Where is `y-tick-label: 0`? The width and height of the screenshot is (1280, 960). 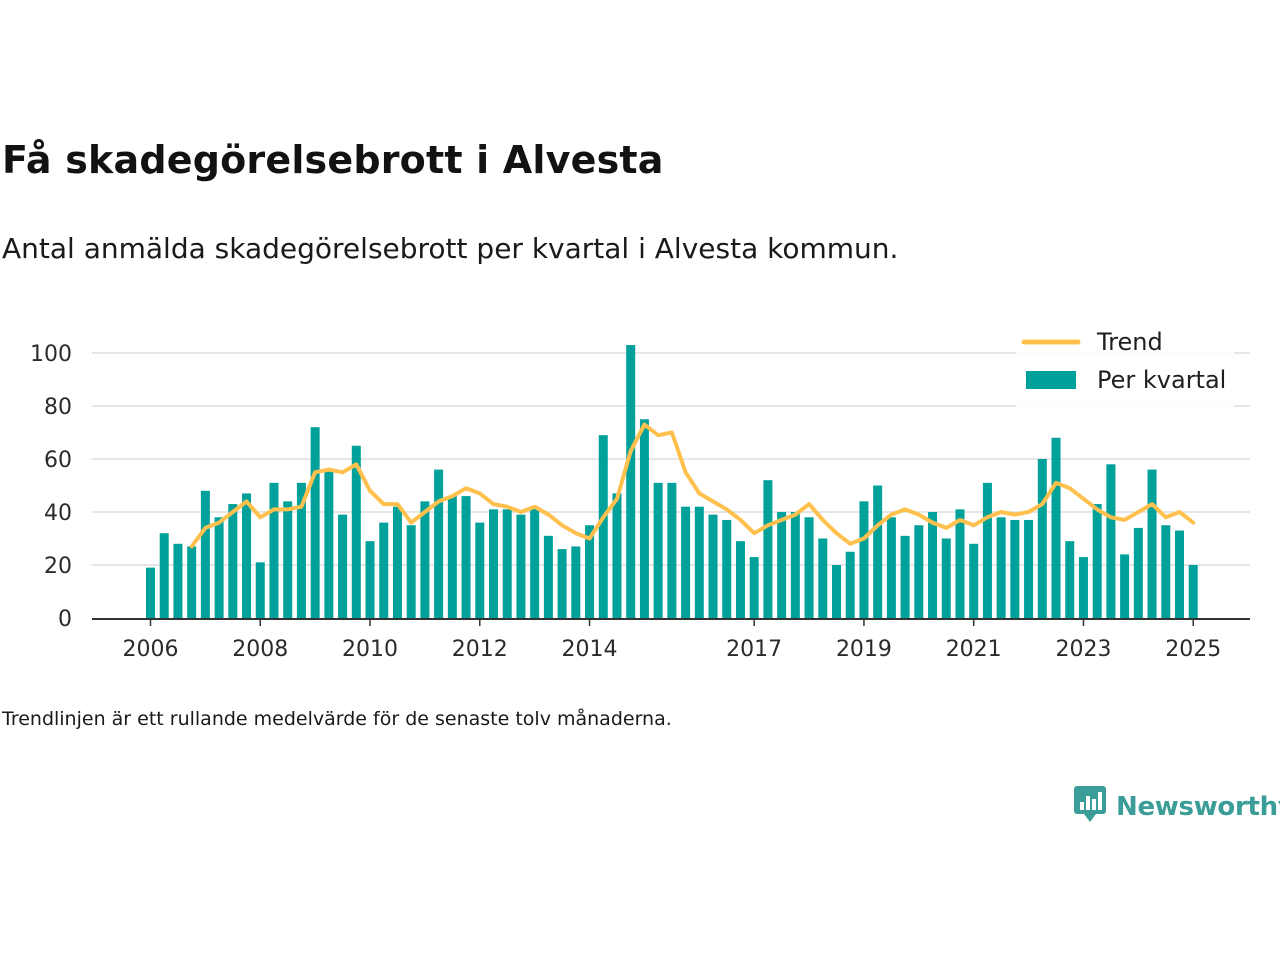 y-tick-label: 0 is located at coordinates (65, 619).